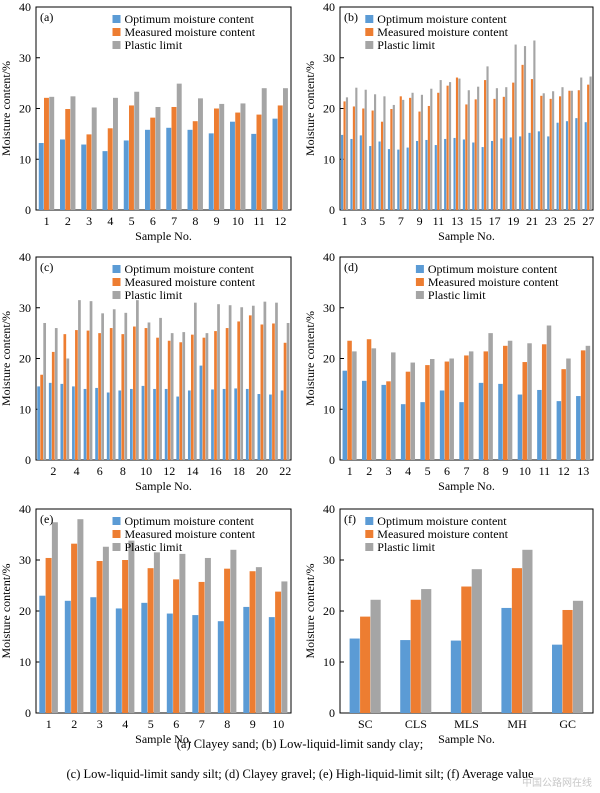 The image size is (600, 793). What do you see at coordinates (513, 221) in the screenshot?
I see `x-tick-label: 19` at bounding box center [513, 221].